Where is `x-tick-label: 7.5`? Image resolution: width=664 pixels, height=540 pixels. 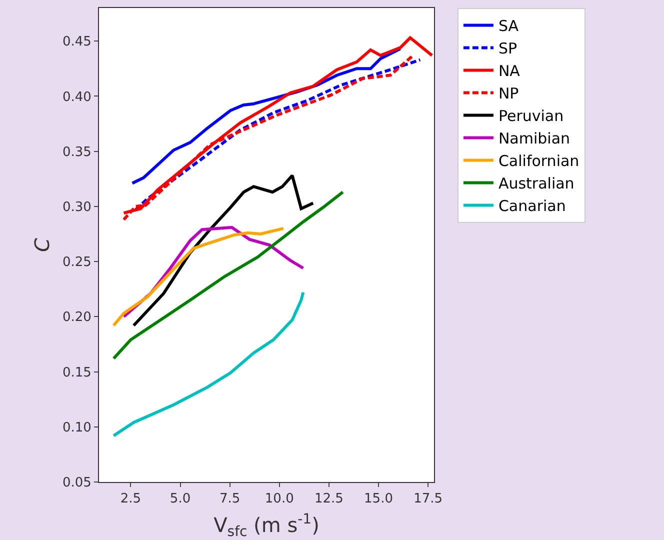
x-tick-label: 7.5 is located at coordinates (229, 499).